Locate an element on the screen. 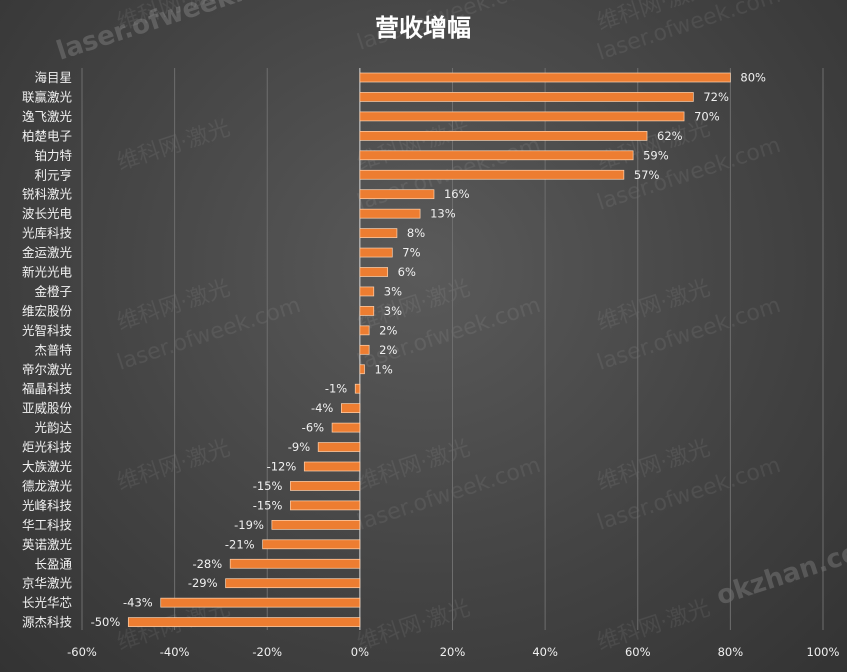 This screenshot has height=672, width=847. data-label: 70% is located at coordinates (707, 116).